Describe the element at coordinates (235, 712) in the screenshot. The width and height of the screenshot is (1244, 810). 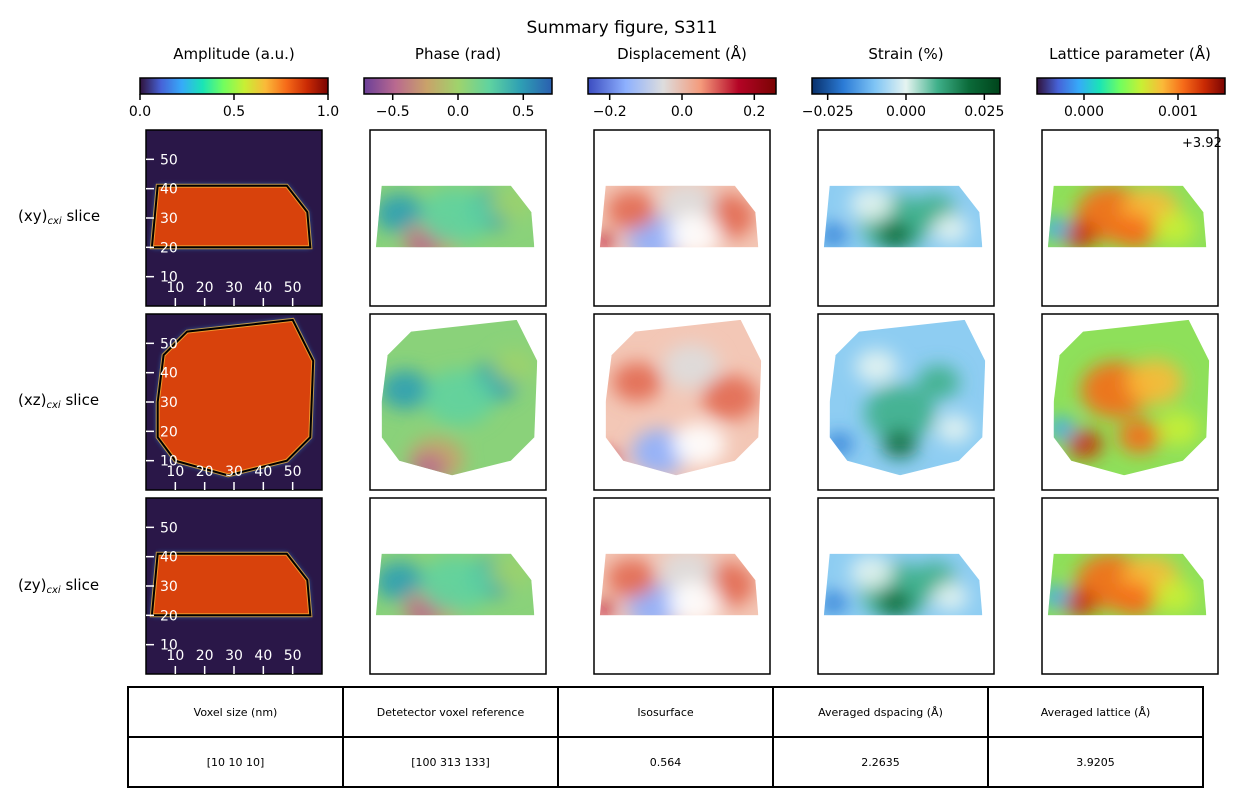
I see `summary-header-voxel-size: Voxel size (nm)` at that location.